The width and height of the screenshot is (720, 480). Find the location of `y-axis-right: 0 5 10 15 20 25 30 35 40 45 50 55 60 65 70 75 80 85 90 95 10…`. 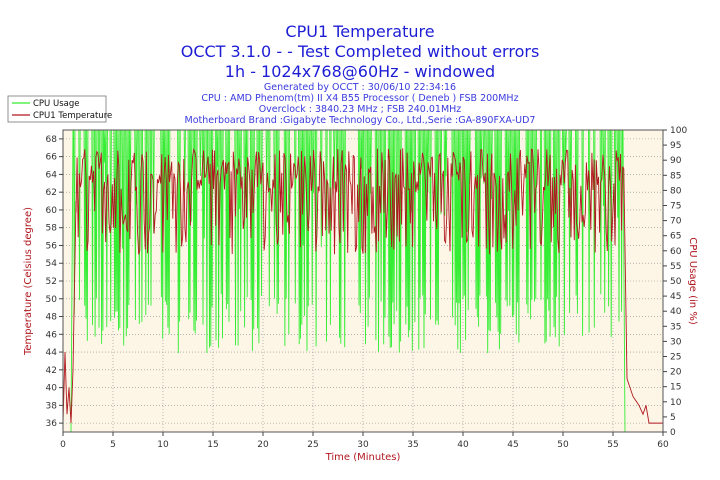

y-axis-right: 0 5 10 15 20 25 30 35 40 45 50 55 60 65 70 75 80 85 90 95 10… is located at coordinates (675, 282).